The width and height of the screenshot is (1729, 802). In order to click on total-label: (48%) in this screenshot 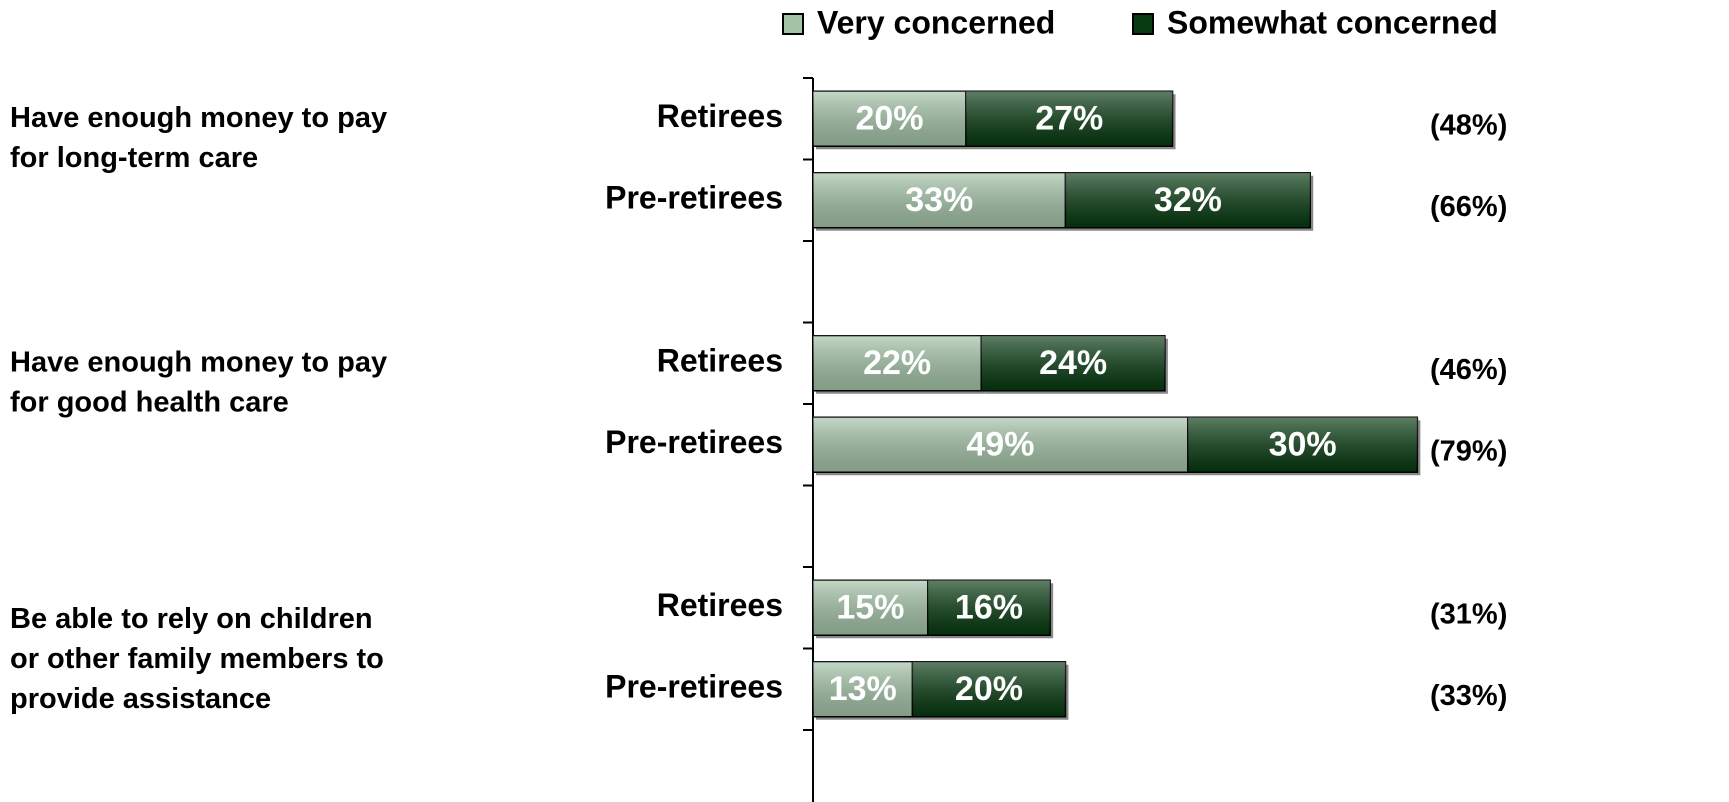, I will do `click(1468, 125)`.